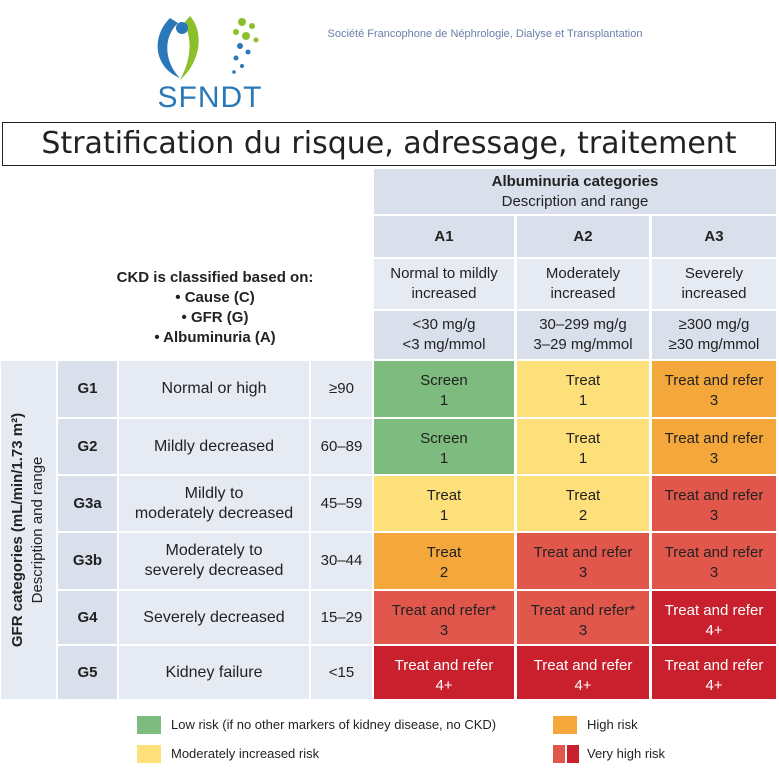 This screenshot has height=770, width=779. What do you see at coordinates (444, 572) in the screenshot?
I see `risk-cell-number: 2` at bounding box center [444, 572].